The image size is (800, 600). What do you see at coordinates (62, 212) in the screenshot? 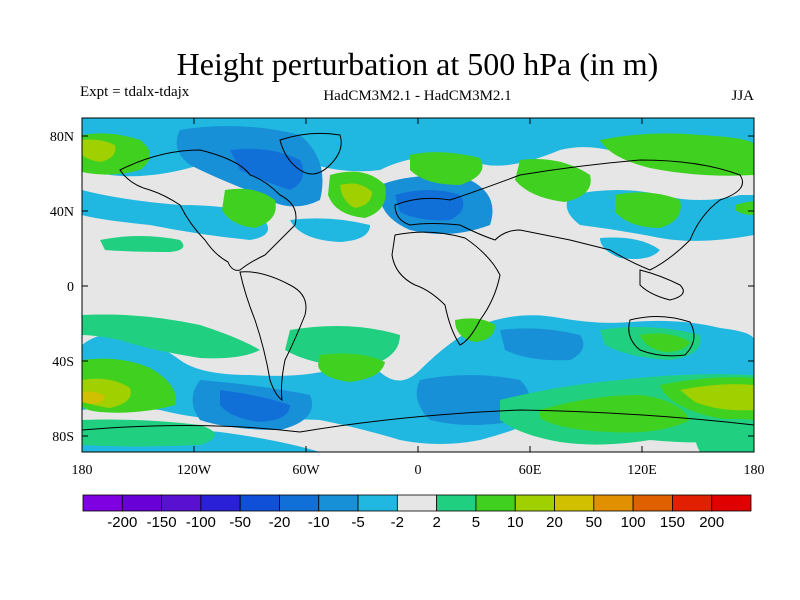
I see `lat-tick-label: 40N` at bounding box center [62, 212].